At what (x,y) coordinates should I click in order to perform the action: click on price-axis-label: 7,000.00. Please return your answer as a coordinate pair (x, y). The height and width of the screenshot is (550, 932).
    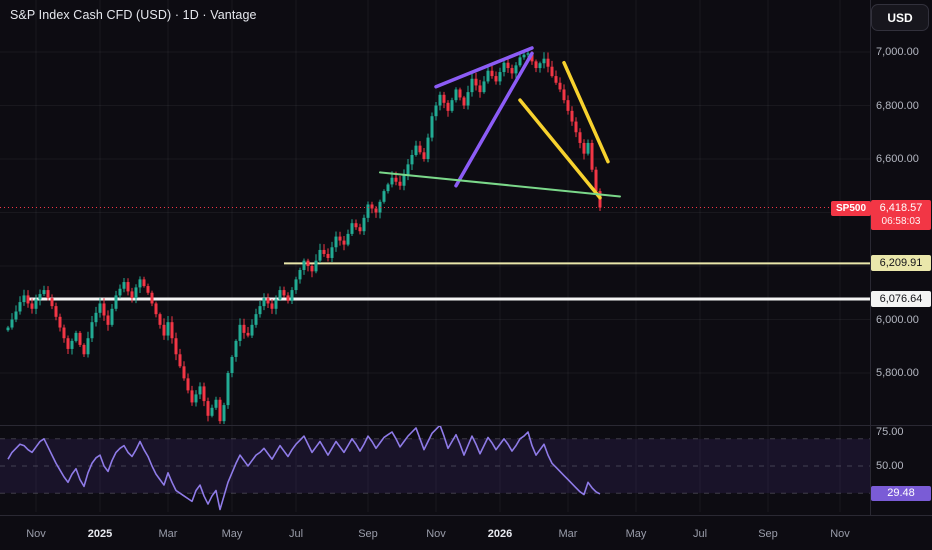
    Looking at the image, I should click on (897, 52).